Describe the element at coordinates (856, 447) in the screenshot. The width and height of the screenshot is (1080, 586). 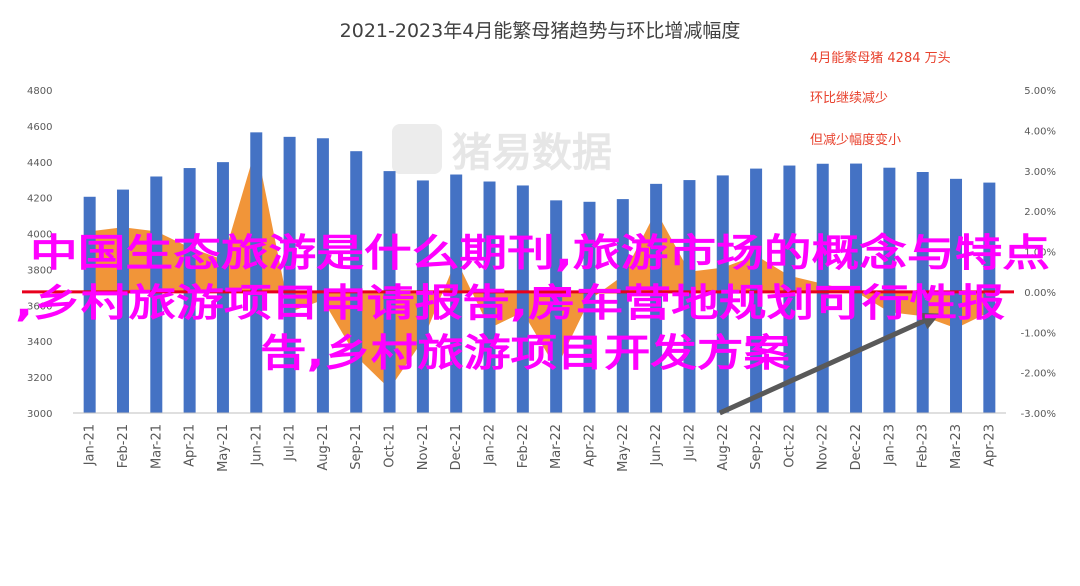
I see `x-tick-label: Dec-22` at that location.